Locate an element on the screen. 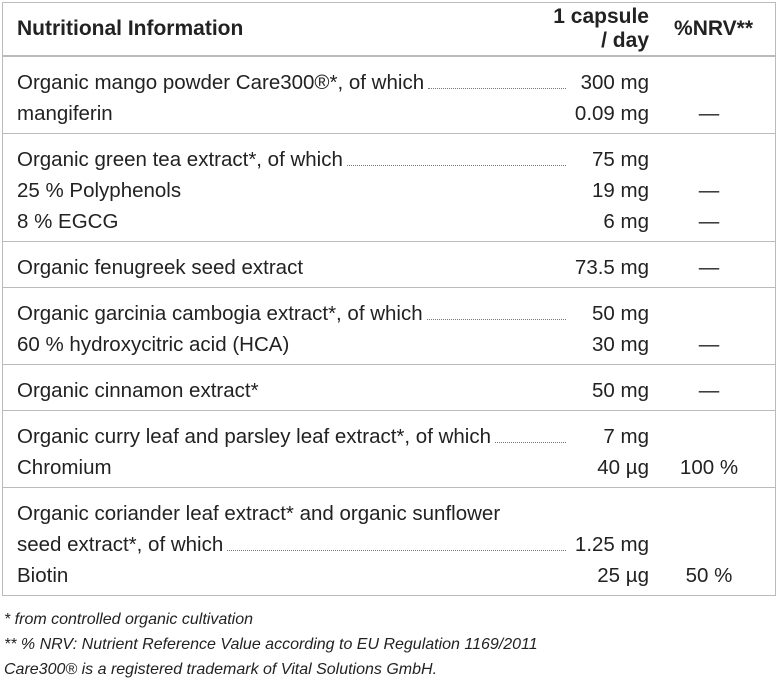  nutrient-name: Organic cinnamon extract* is located at coordinates (138, 390).